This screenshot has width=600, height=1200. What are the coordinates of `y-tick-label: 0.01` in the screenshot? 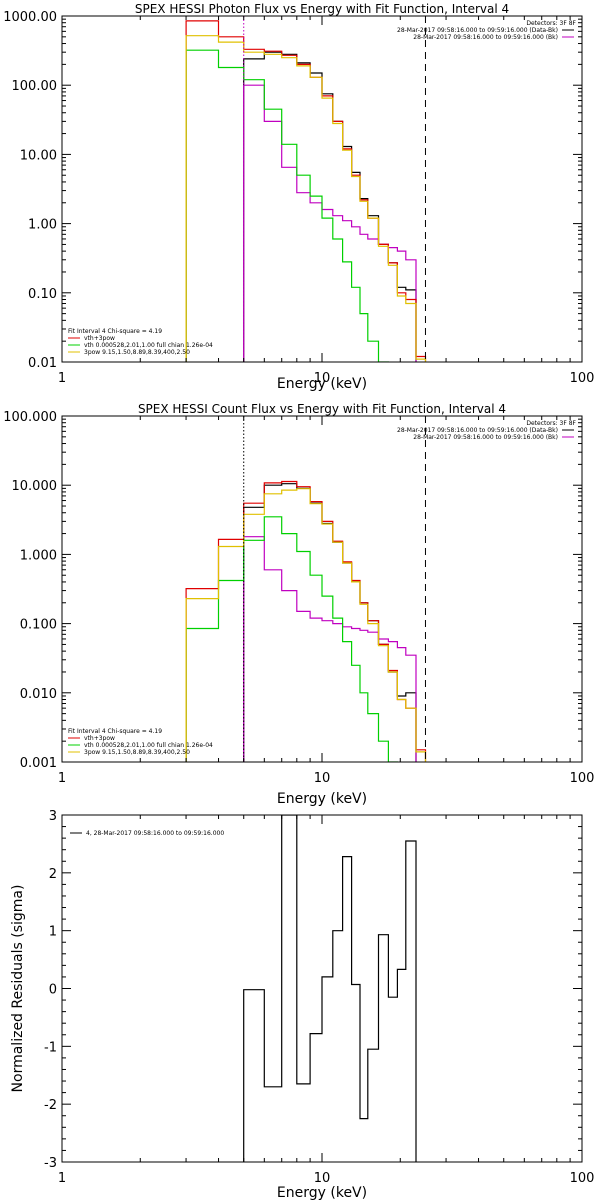 It's located at (42, 363).